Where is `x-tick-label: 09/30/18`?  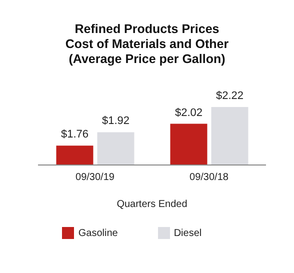
x-tick-label: 09/30/18 is located at coordinates (209, 178).